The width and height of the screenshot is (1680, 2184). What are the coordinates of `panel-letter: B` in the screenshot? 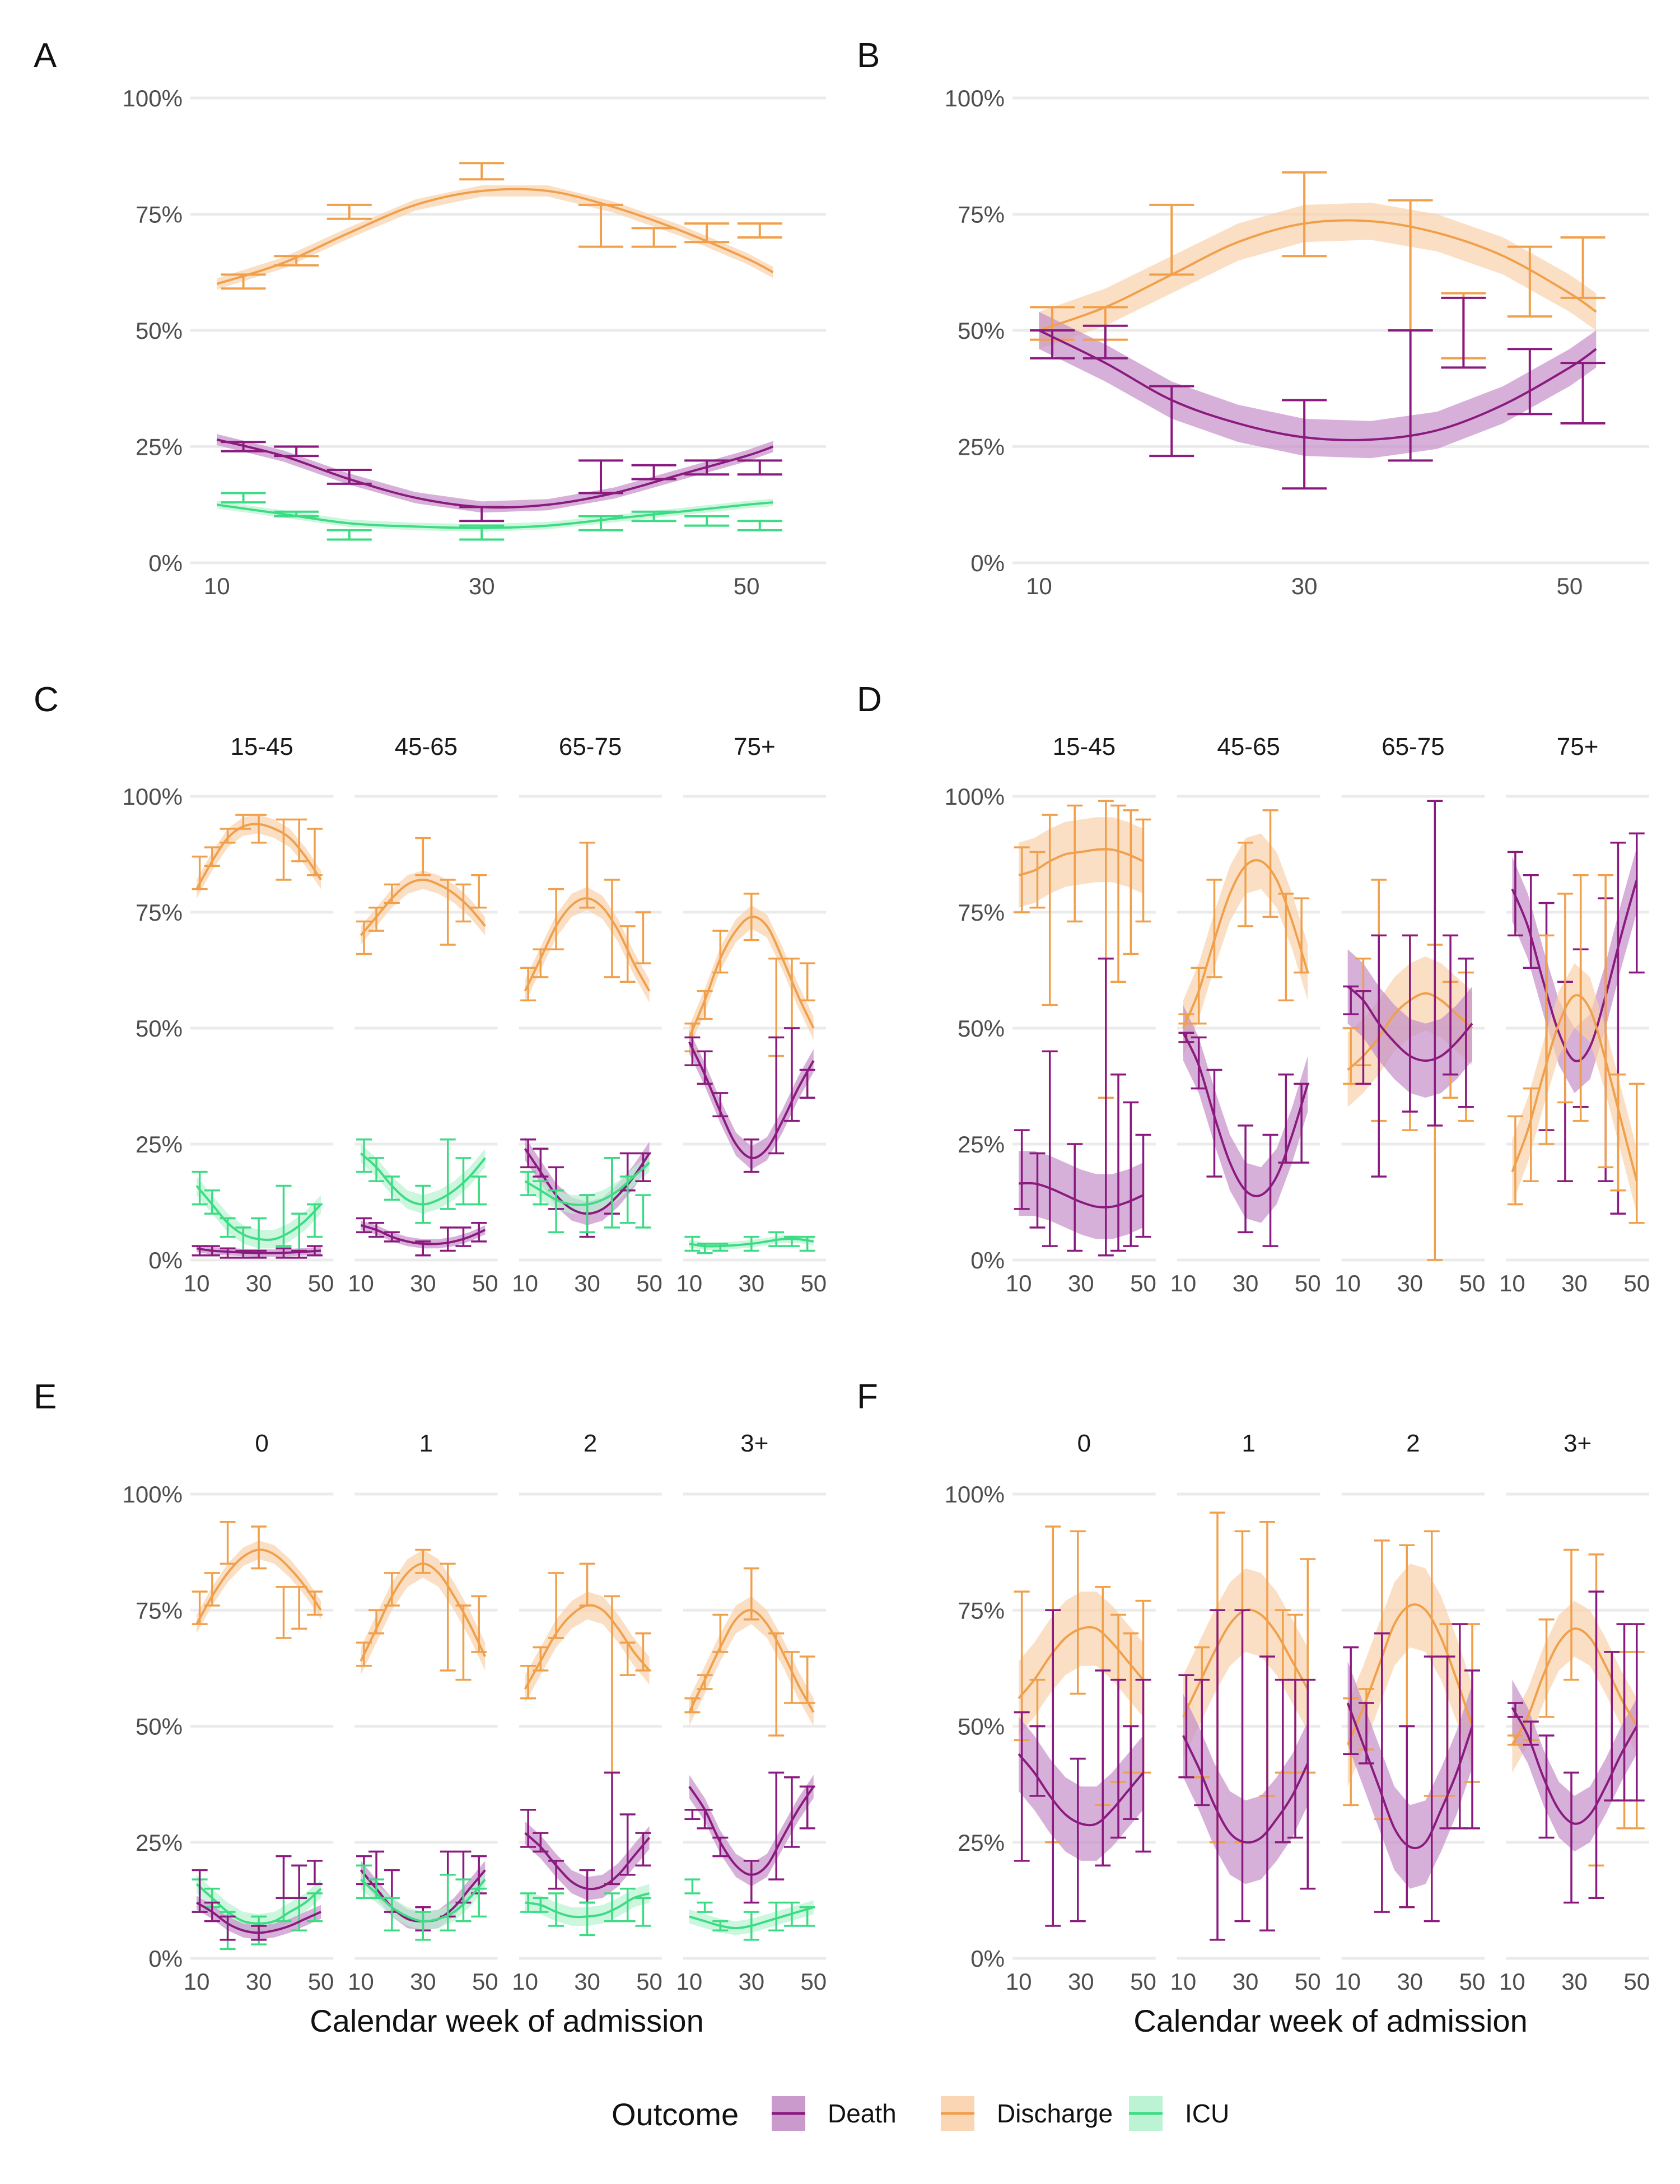 It's located at (869, 56).